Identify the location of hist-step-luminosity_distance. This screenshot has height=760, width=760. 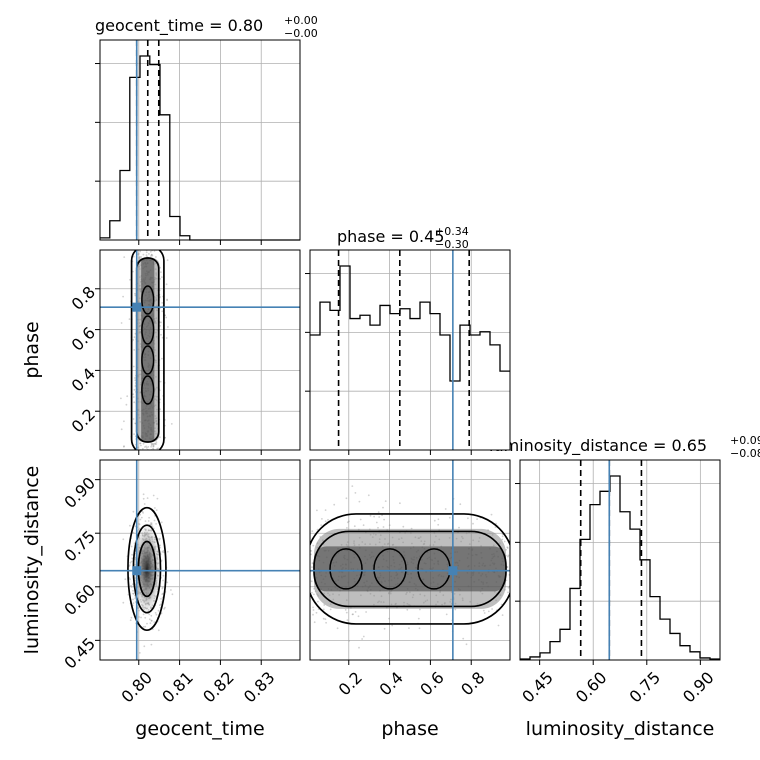
(620, 567).